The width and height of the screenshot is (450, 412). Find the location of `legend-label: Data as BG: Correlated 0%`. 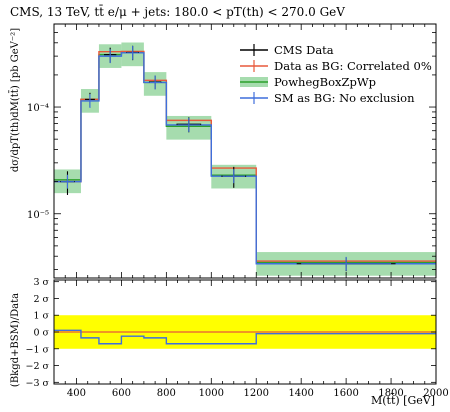

legend-label: Data as BG: Correlated 0% is located at coordinates (353, 66).